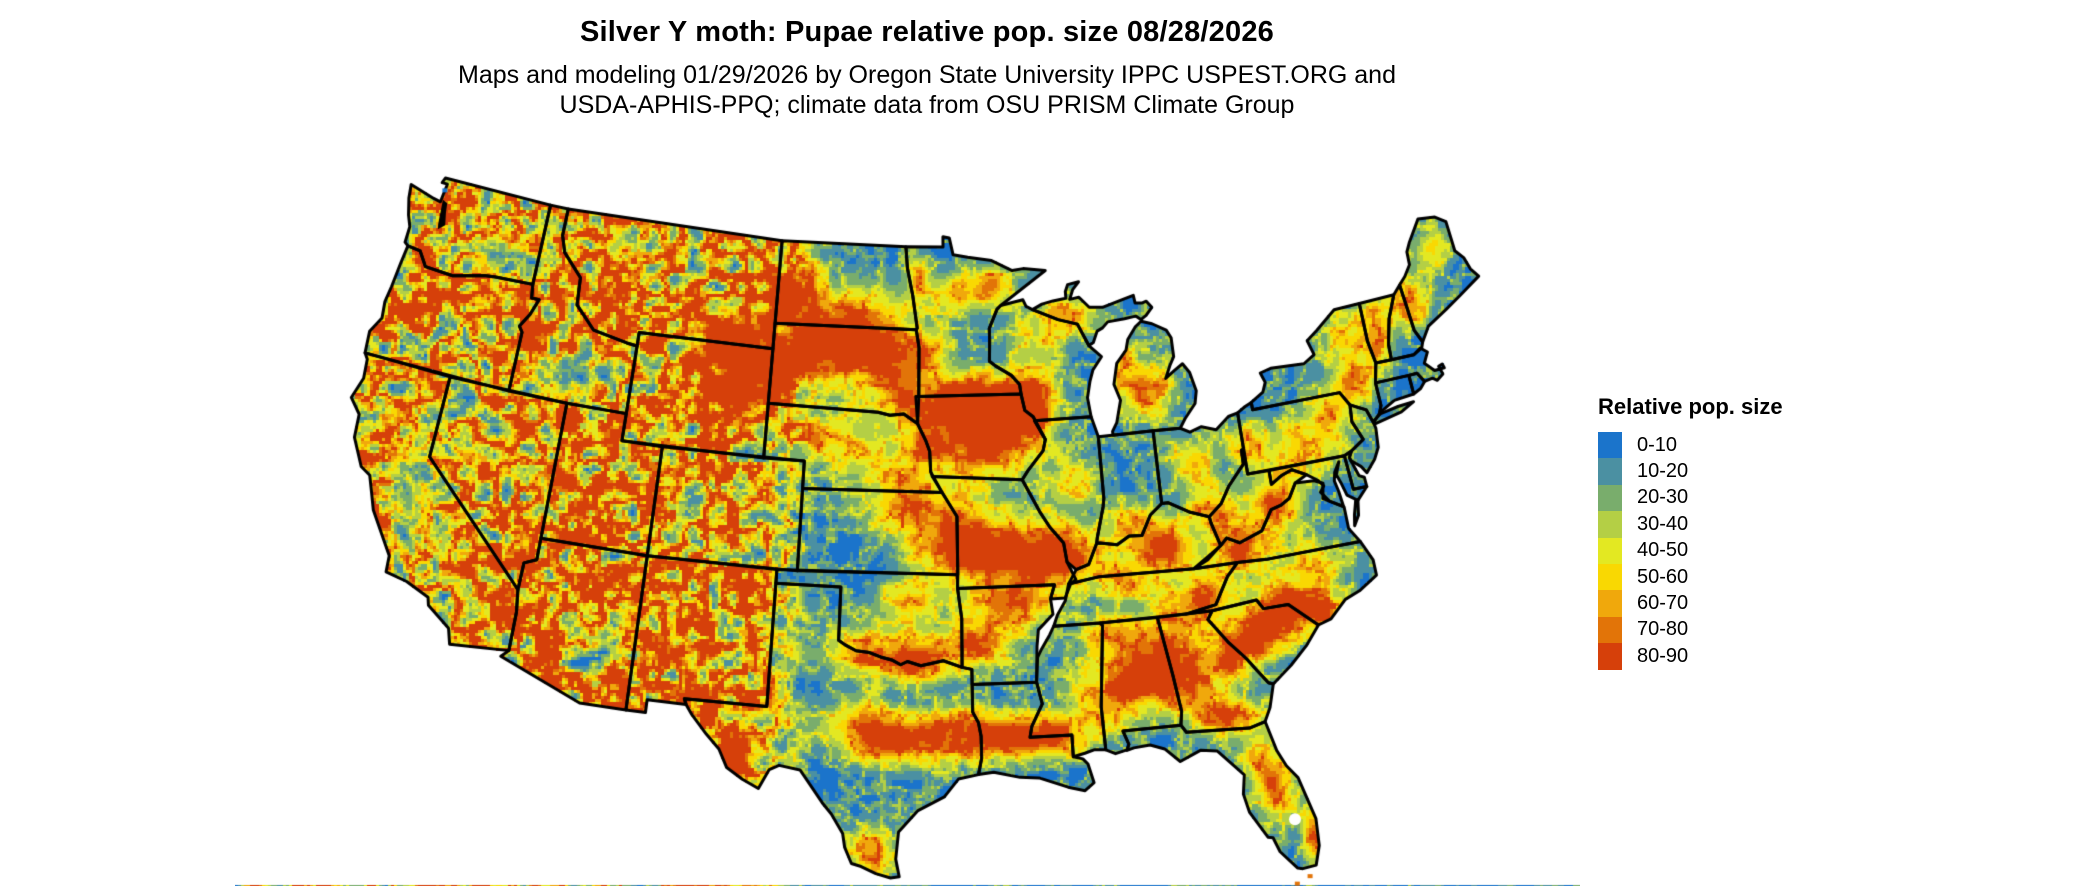 The height and width of the screenshot is (892, 2100). I want to click on legend-entry: 50-60, so click(1723, 577).